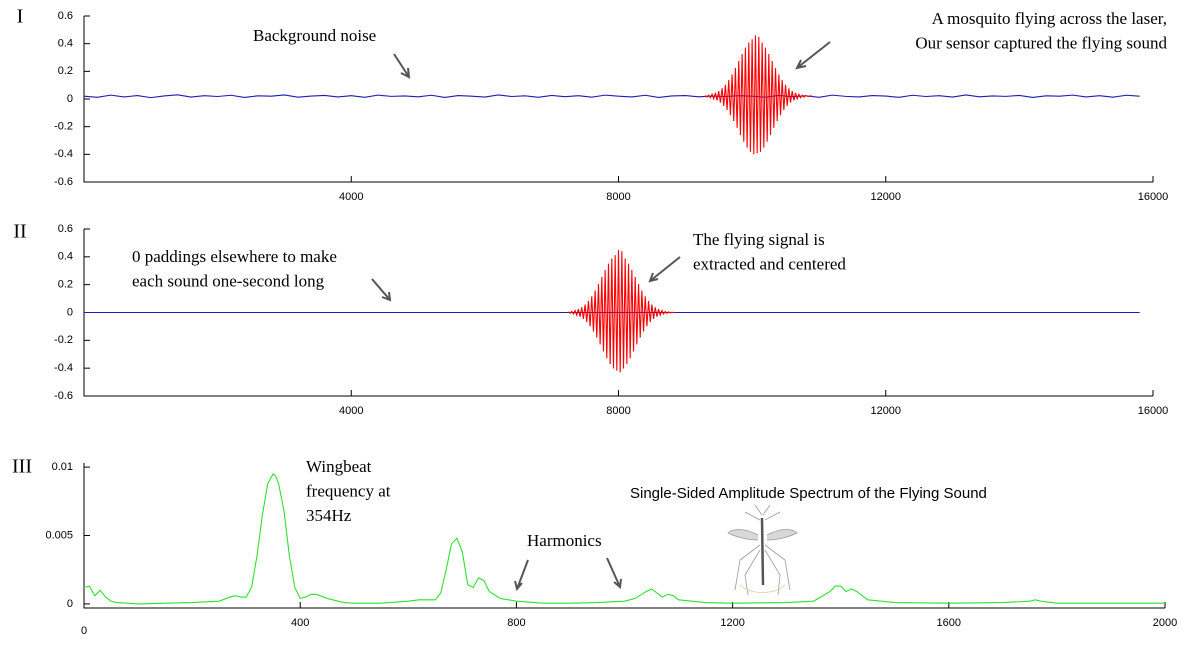 Image resolution: width=1191 pixels, height=645 pixels. What do you see at coordinates (949, 623) in the screenshot?
I see `x-tick-label: 1600` at bounding box center [949, 623].